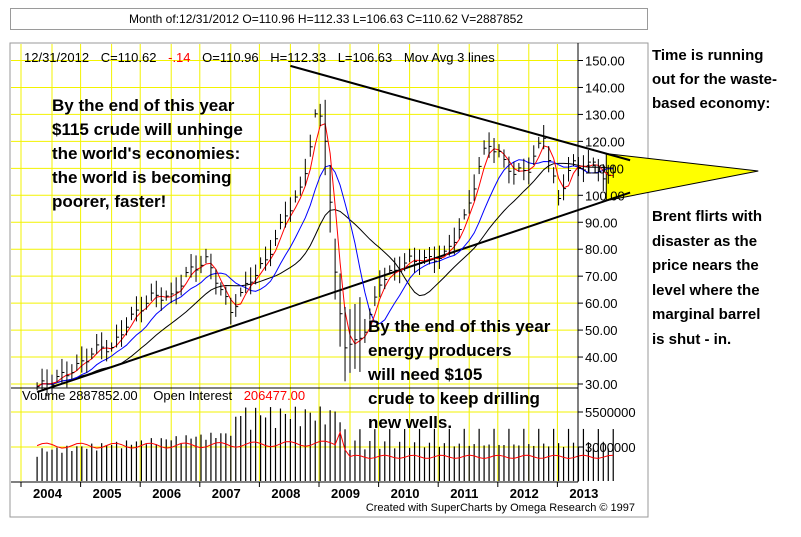 Image resolution: width=801 pixels, height=537 pixels. I want to click on time-tick-label: 2009, so click(345, 493).